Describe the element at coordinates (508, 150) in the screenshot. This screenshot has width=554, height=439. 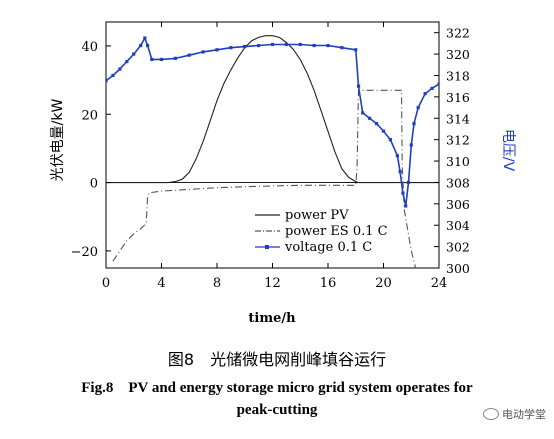
I see `y-axis-label-right: 电压/V` at that location.